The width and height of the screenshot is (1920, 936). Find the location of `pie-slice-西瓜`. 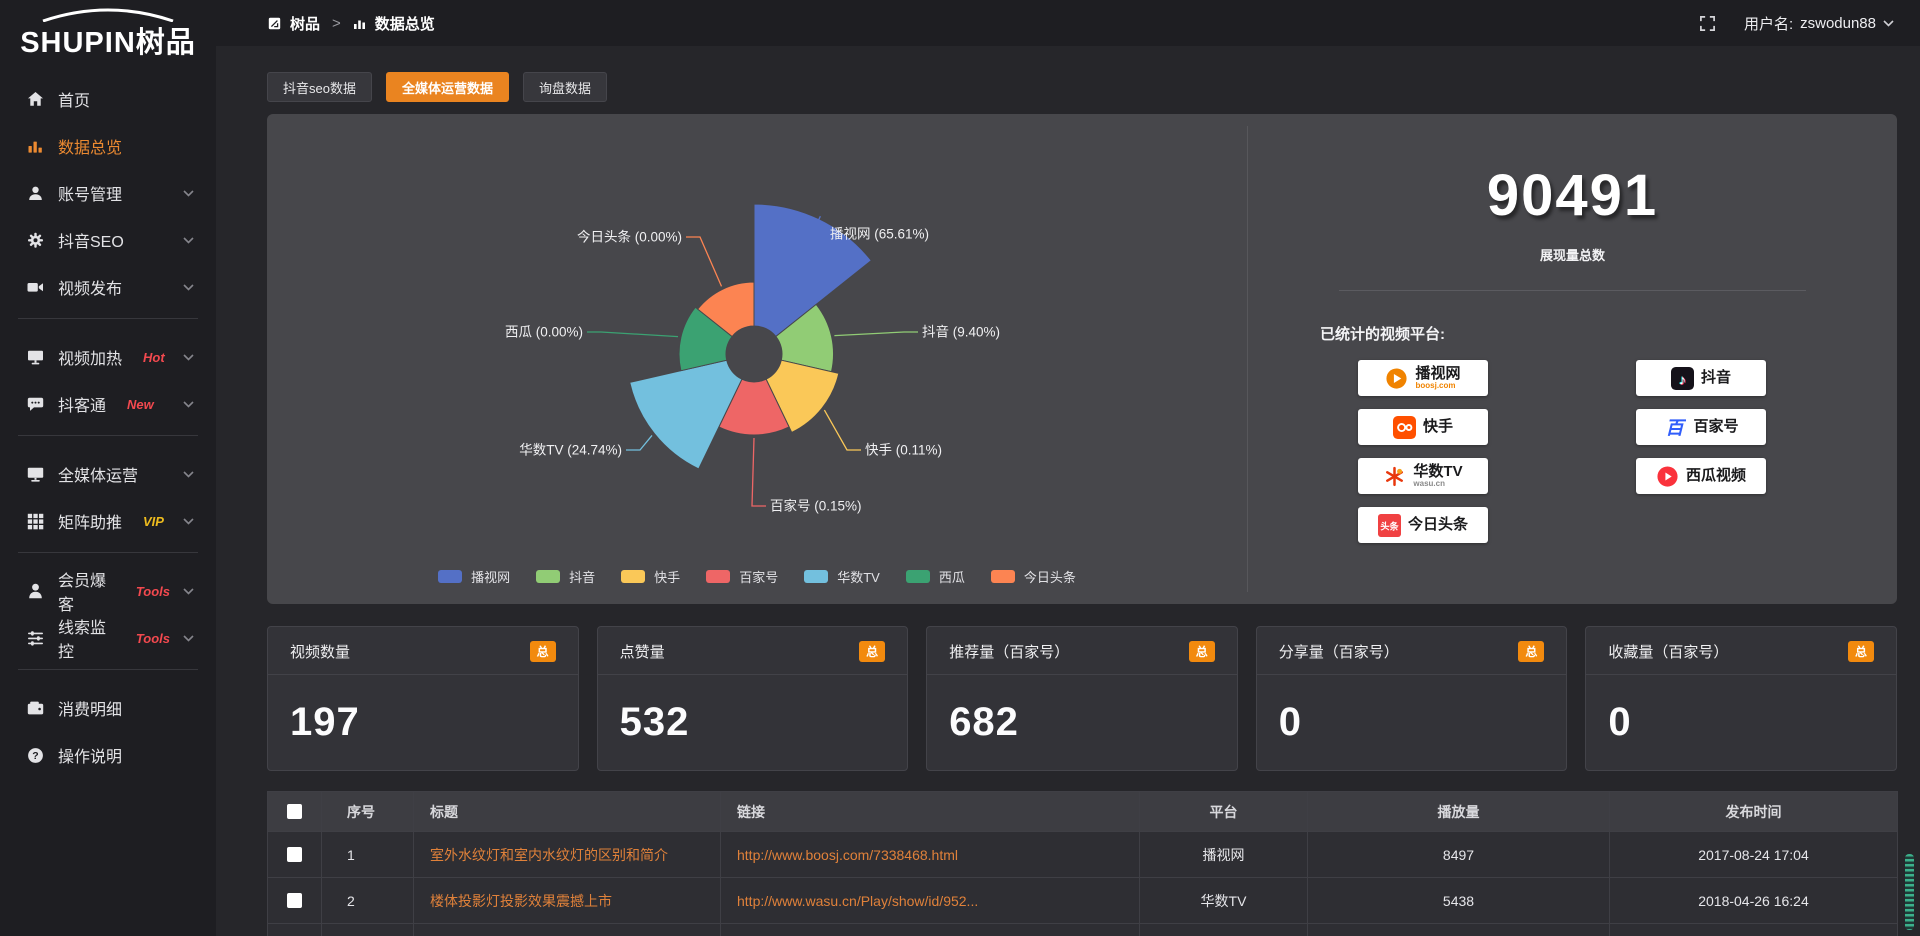

pie-slice-西瓜 is located at coordinates (705, 339).